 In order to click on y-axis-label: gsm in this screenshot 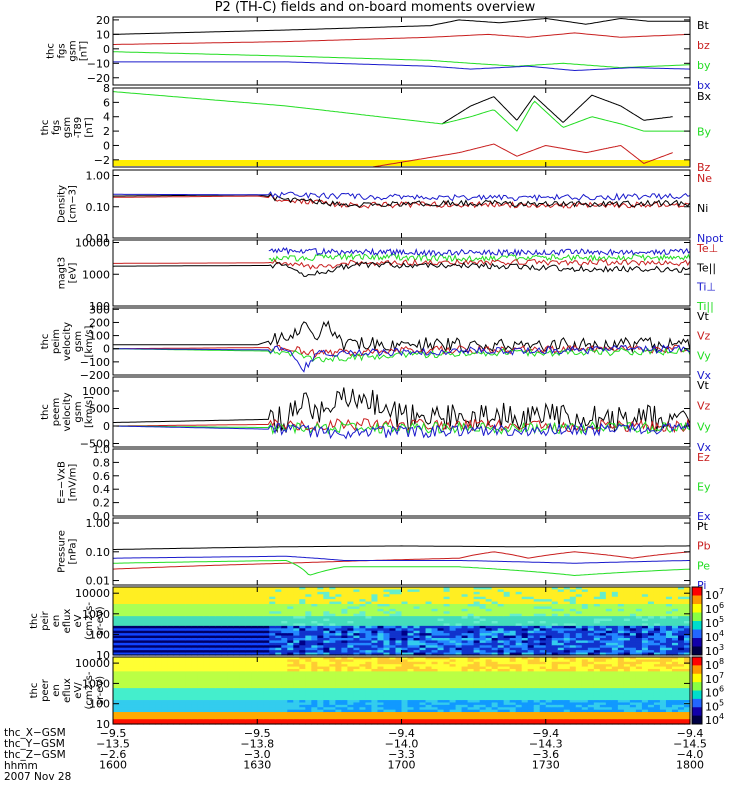, I will do `click(73, 50)`.